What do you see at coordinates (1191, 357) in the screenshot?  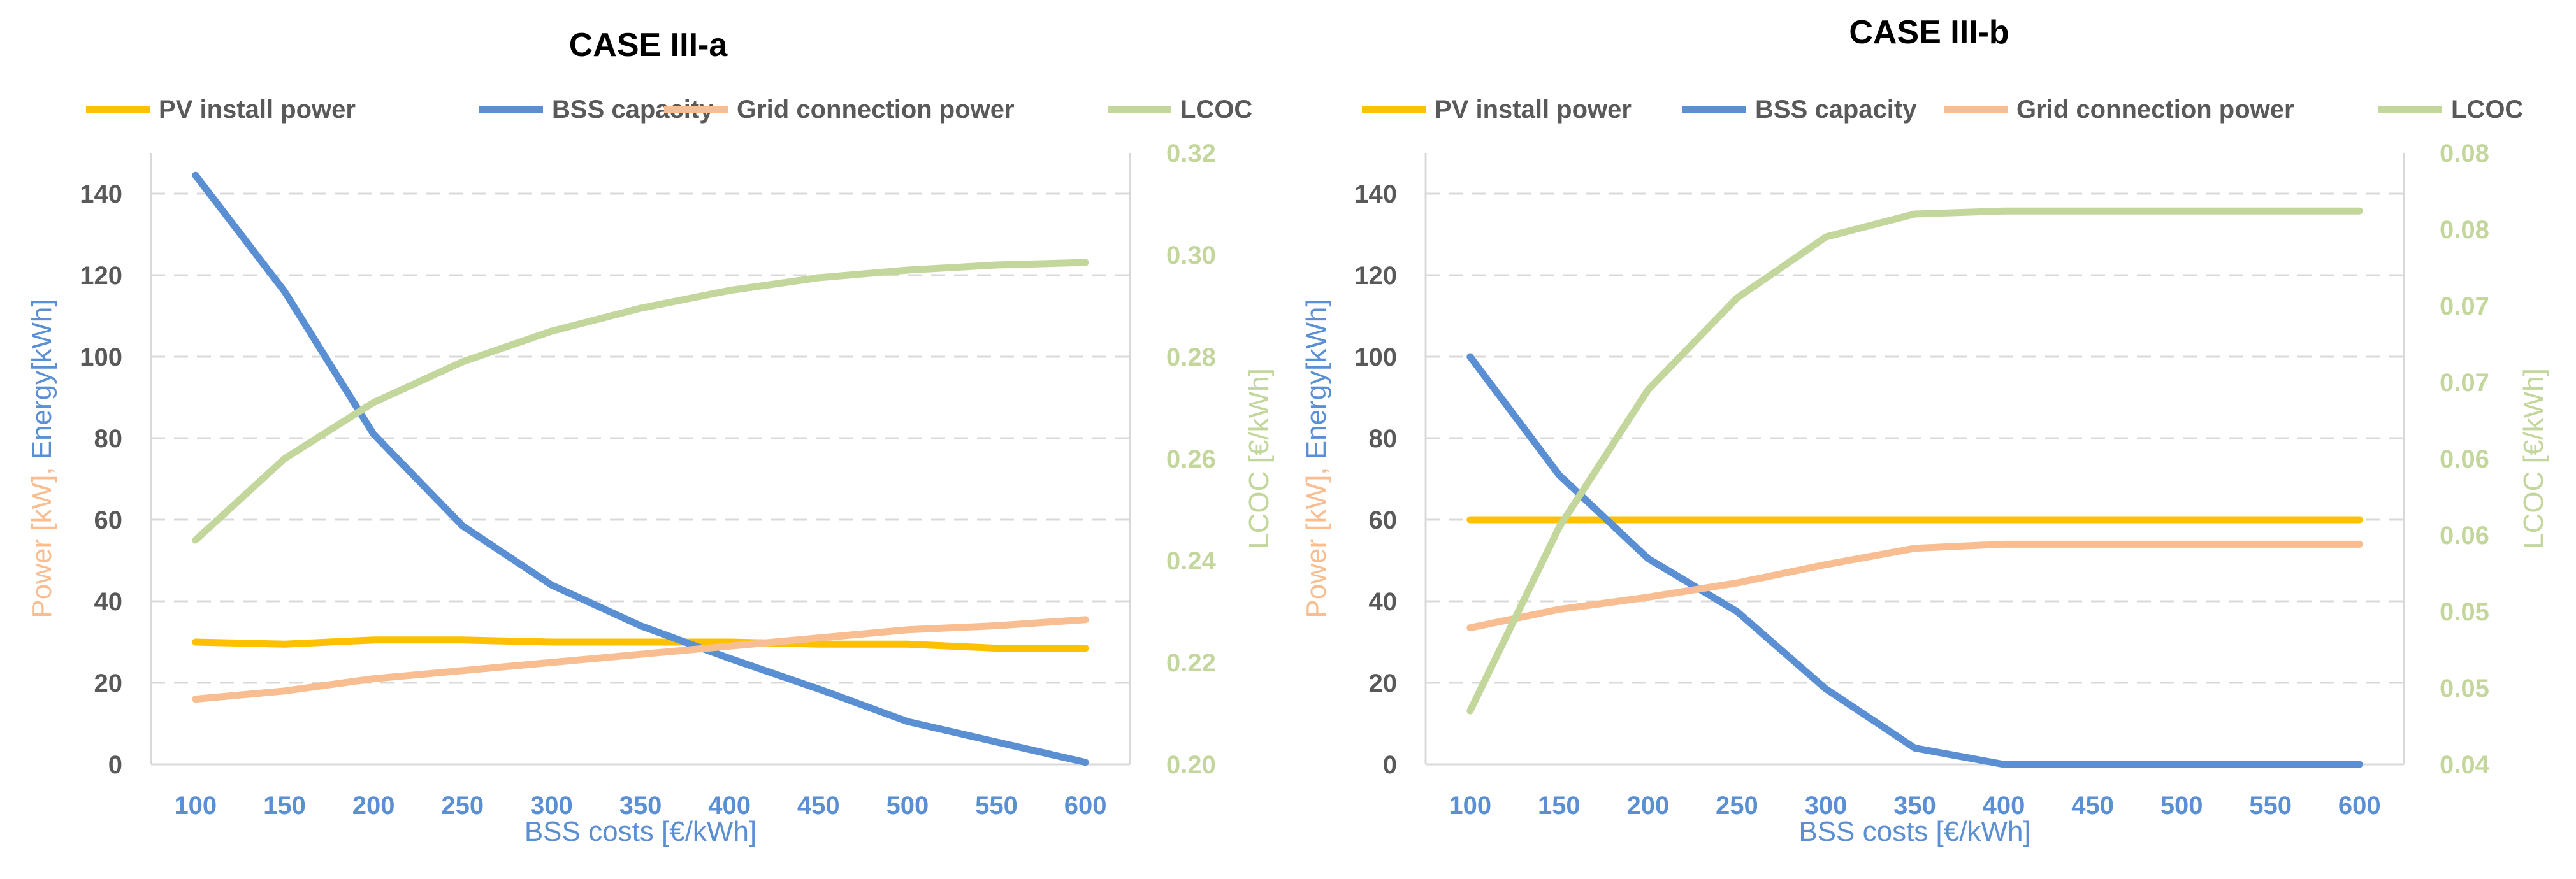 I see `y2-tick-label: 0.28` at bounding box center [1191, 357].